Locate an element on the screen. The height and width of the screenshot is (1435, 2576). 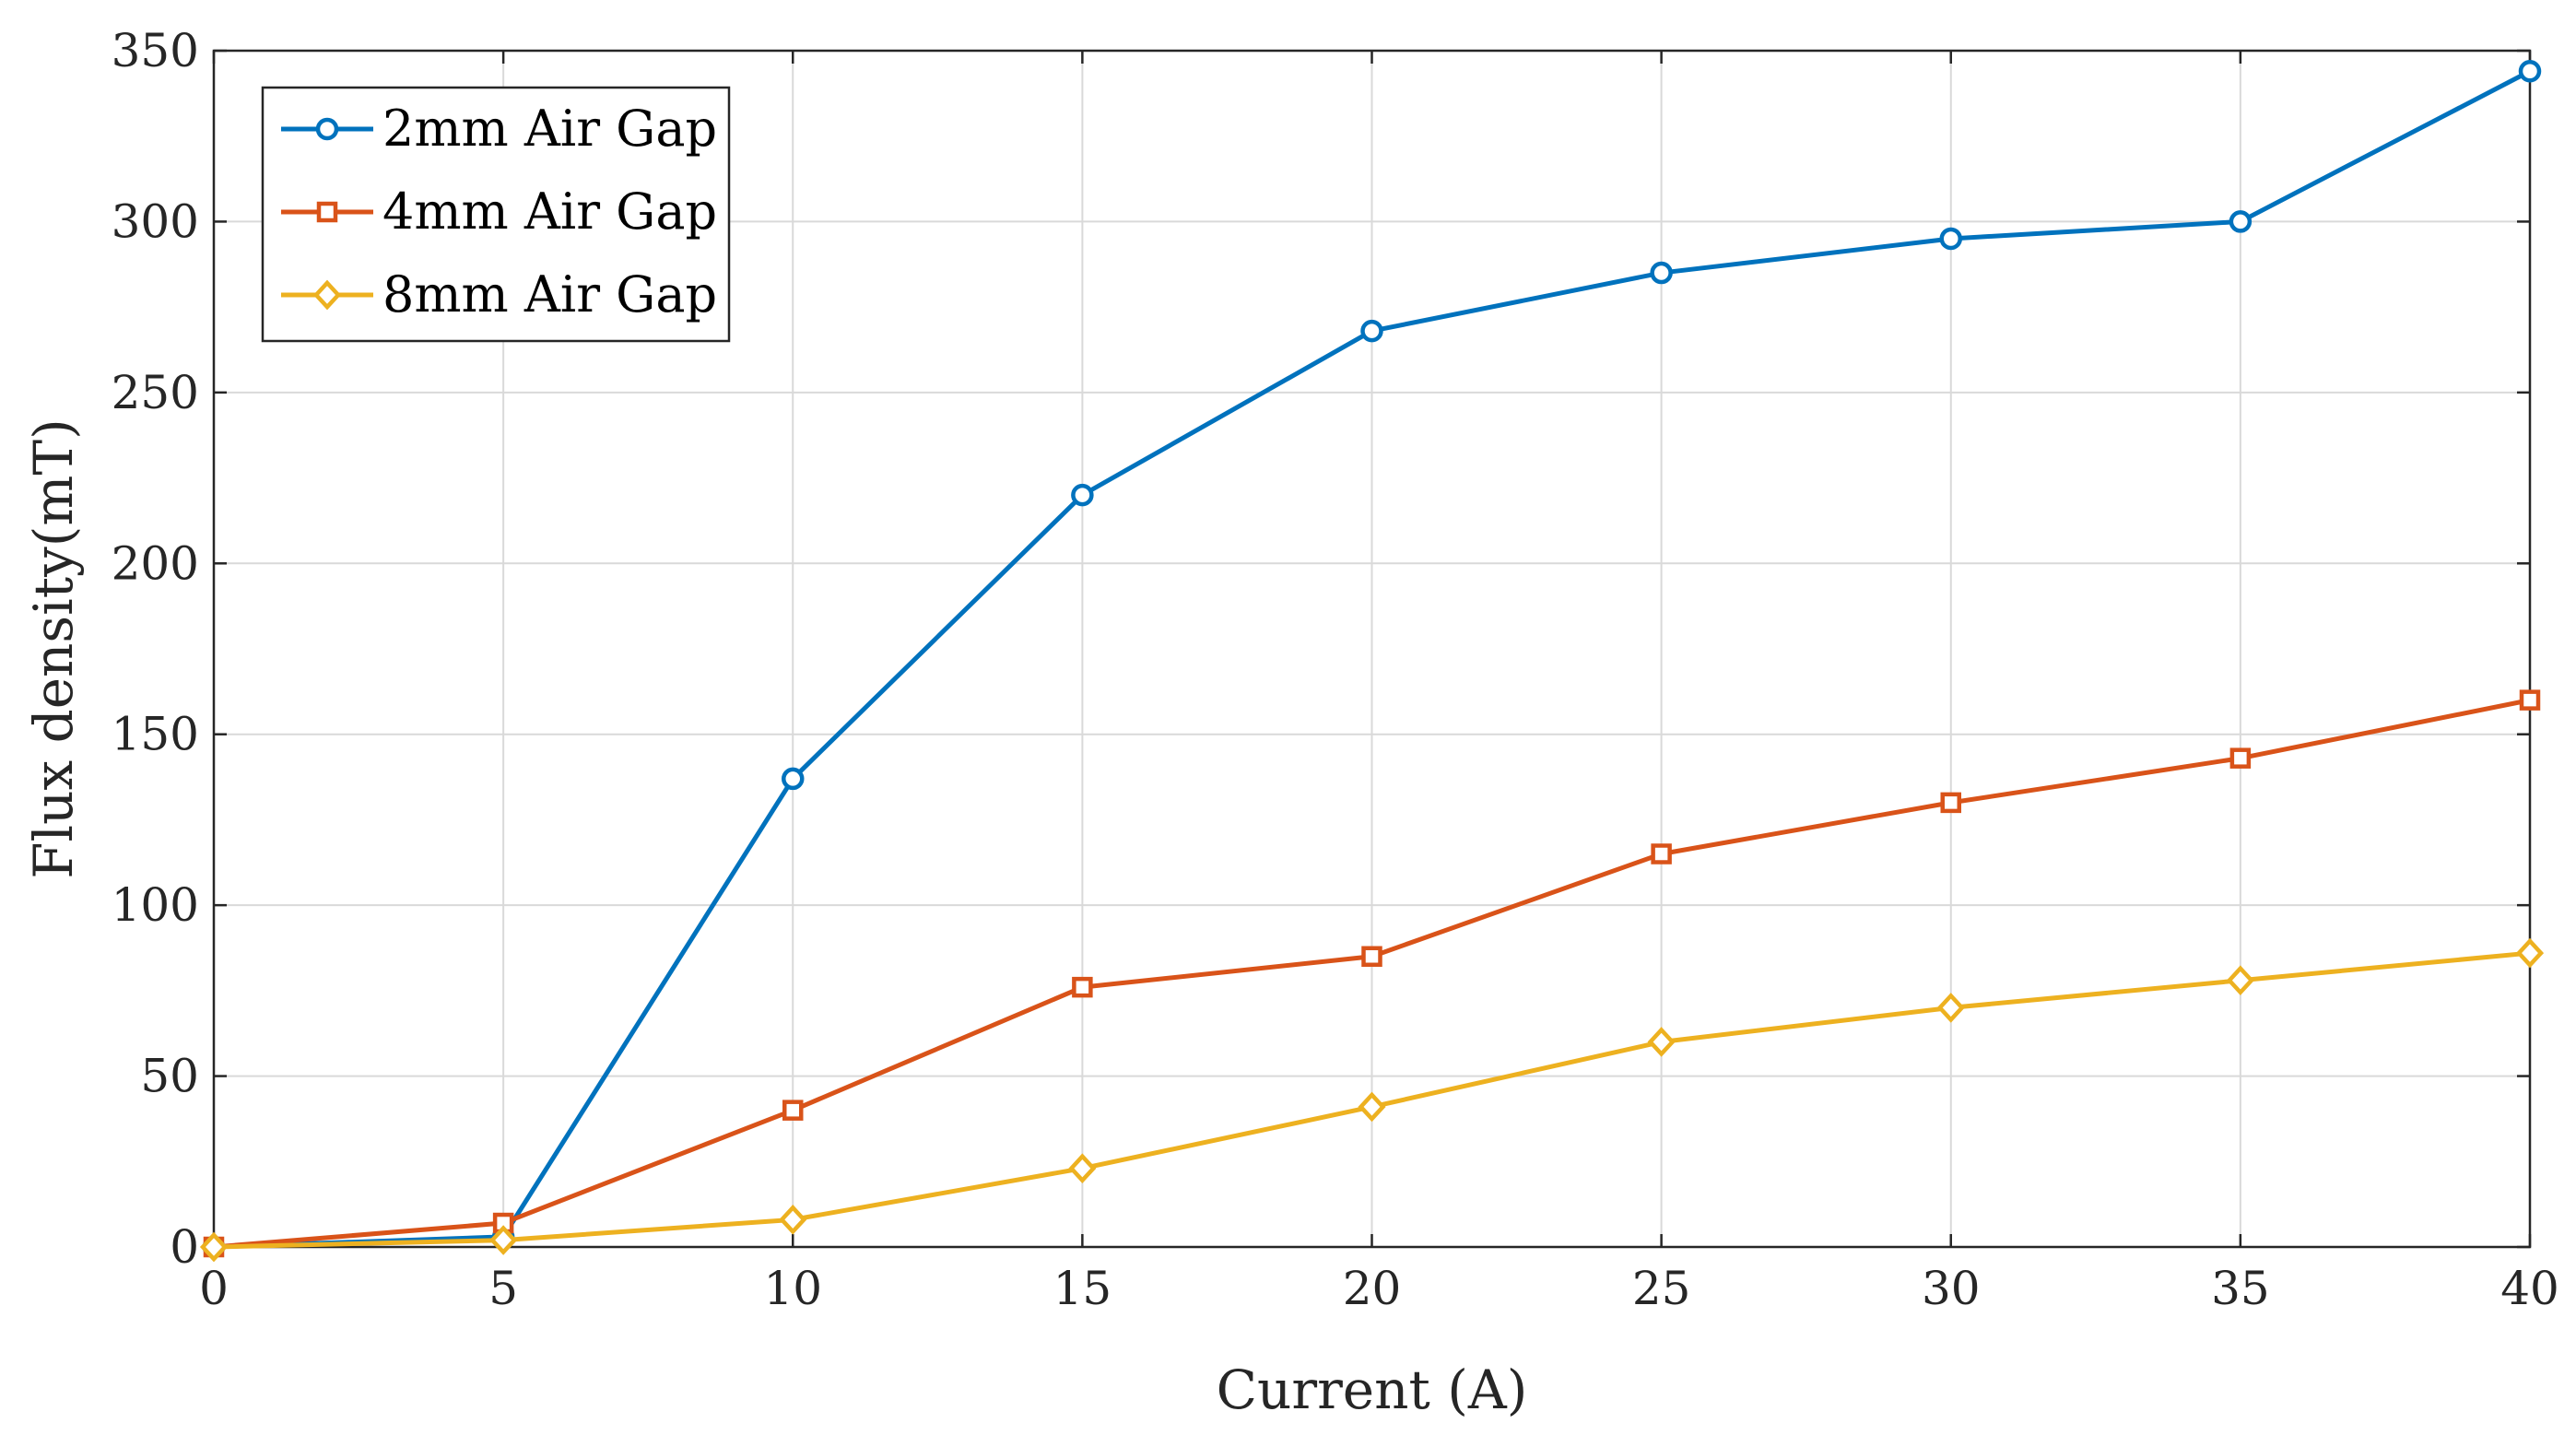
y-axis-title: Flux density(mT) is located at coordinates (53, 648).